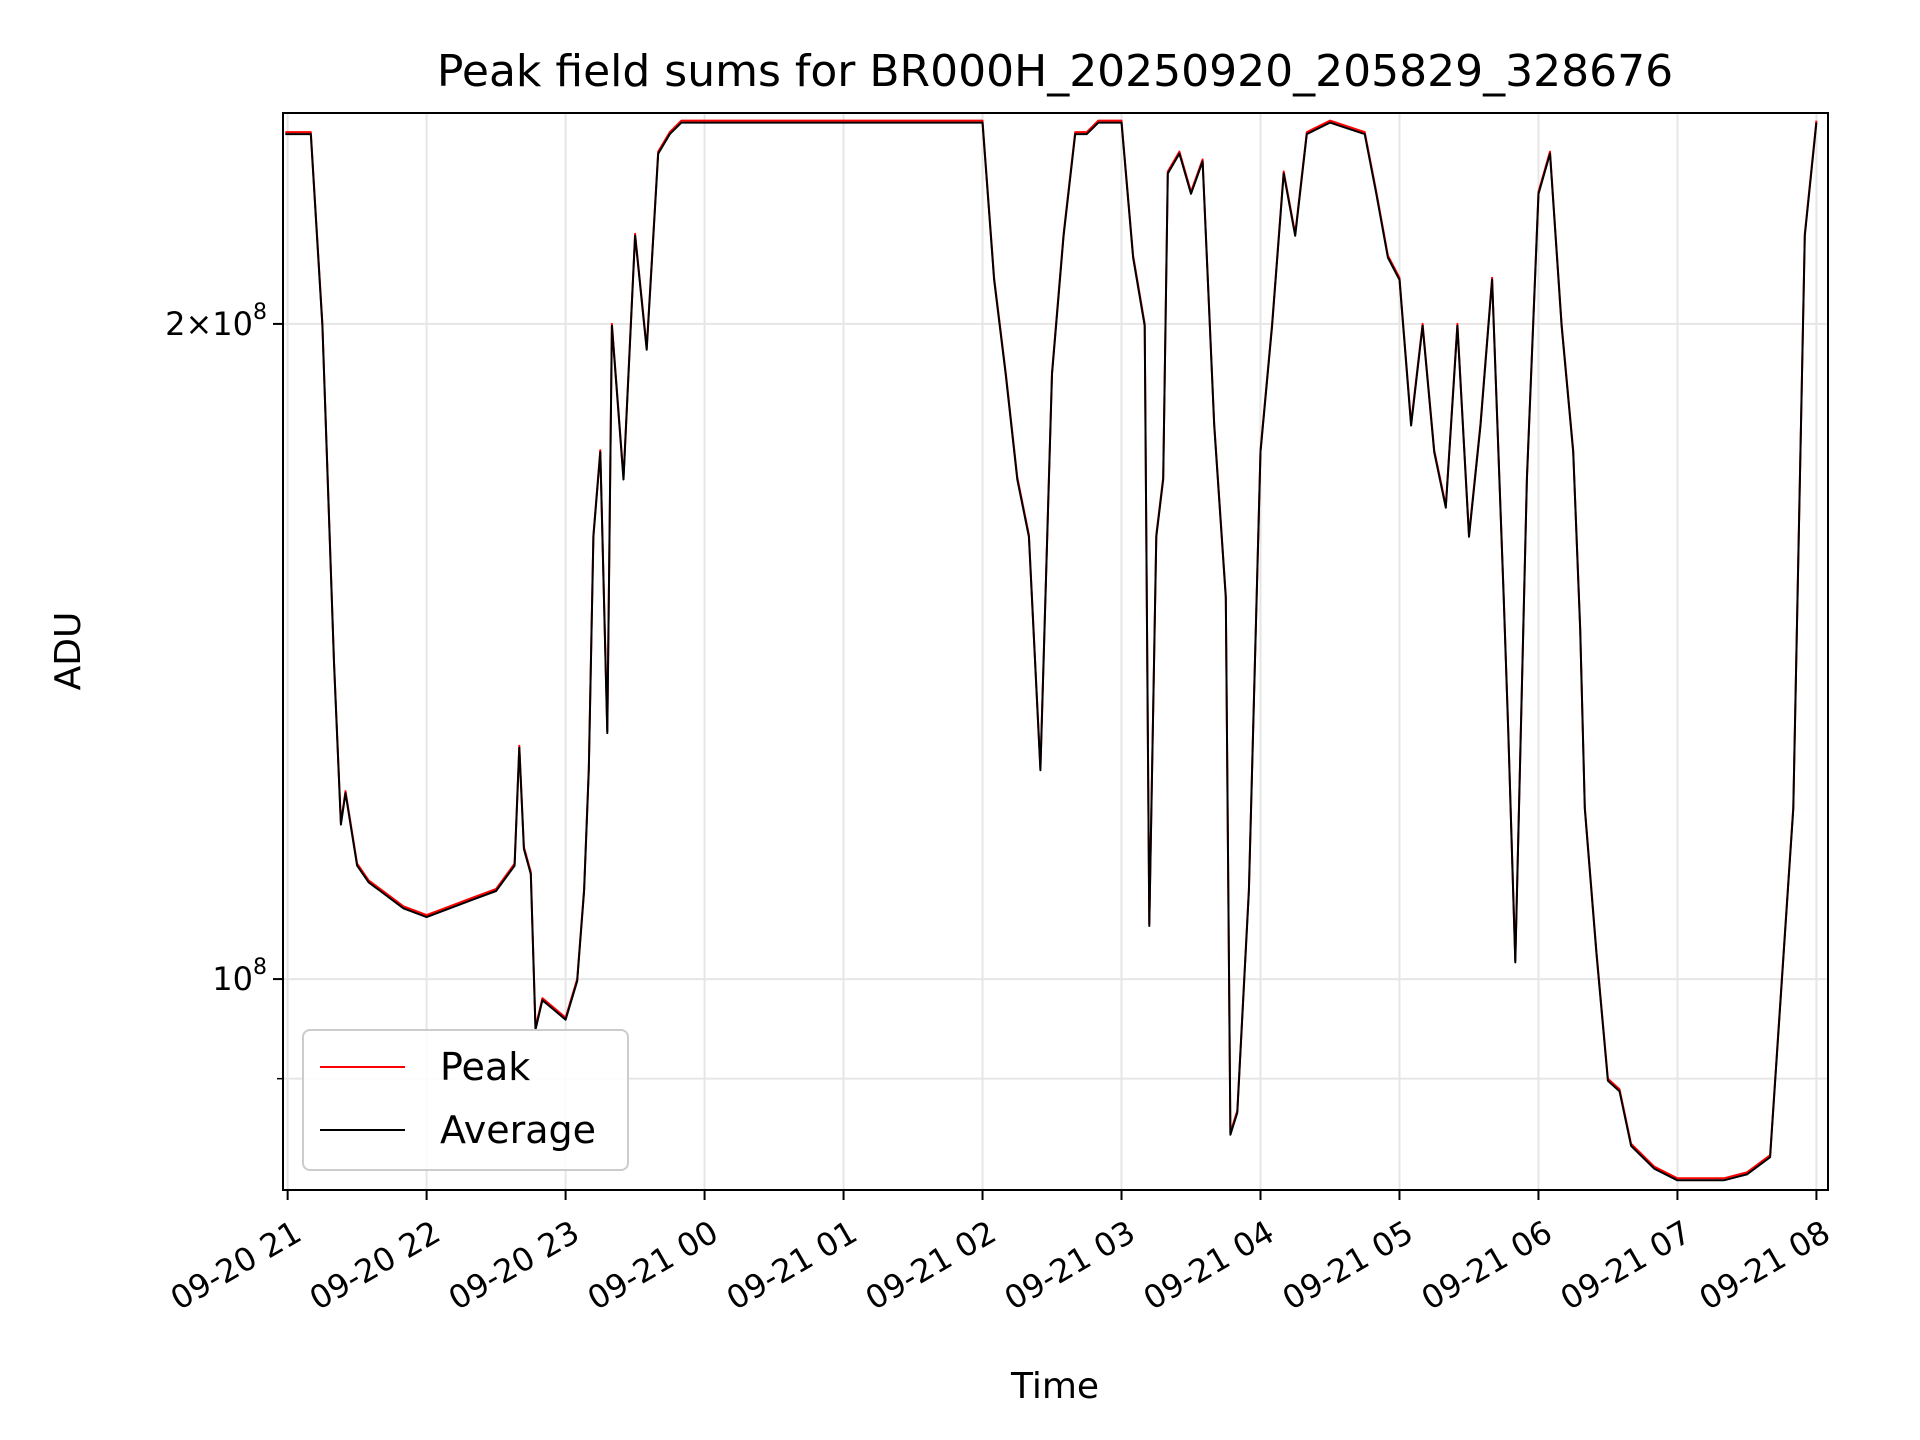 The height and width of the screenshot is (1440, 1920). What do you see at coordinates (931, 1265) in the screenshot?
I see `x-tick-label: 09-21 02` at bounding box center [931, 1265].